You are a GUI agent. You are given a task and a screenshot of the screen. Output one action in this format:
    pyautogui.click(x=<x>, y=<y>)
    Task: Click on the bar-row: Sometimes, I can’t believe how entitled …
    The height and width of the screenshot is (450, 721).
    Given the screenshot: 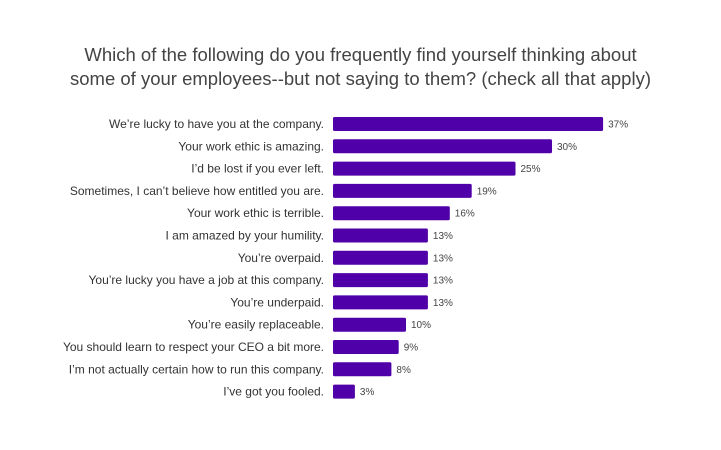 What is the action you would take?
    pyautogui.click(x=283, y=190)
    